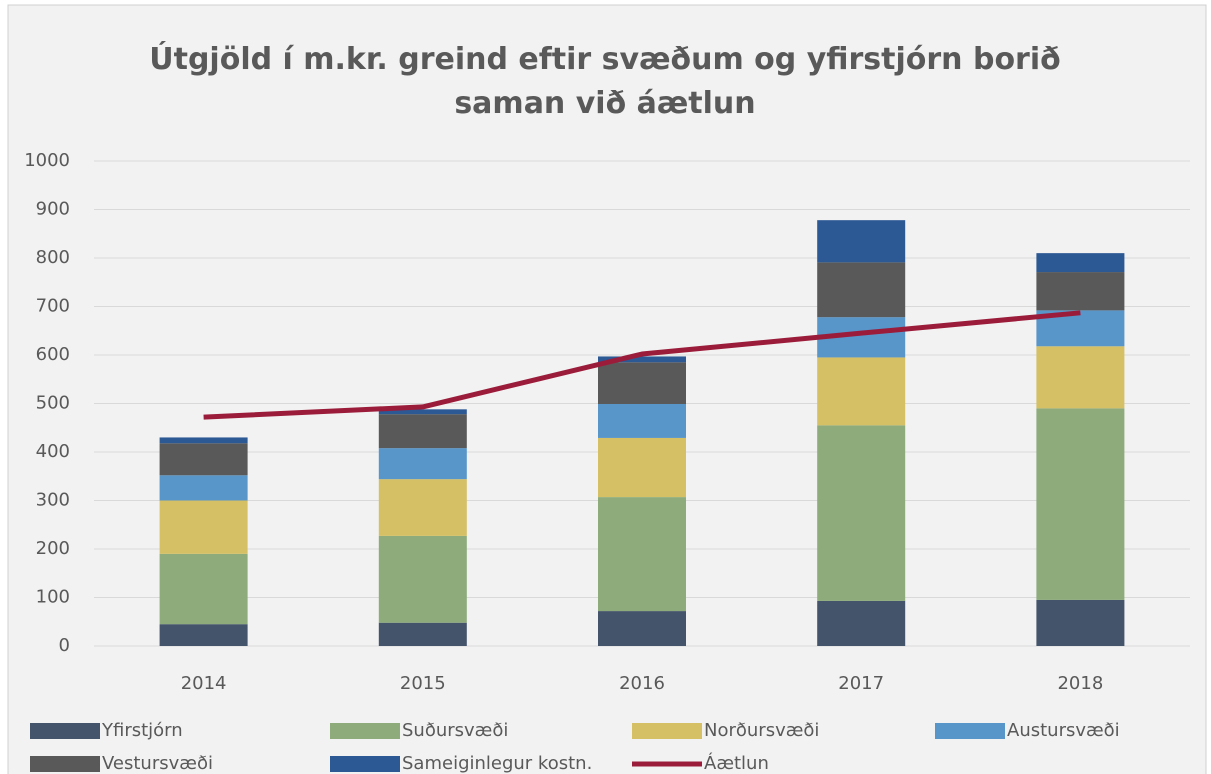  What do you see at coordinates (47, 160) in the screenshot?
I see `y-tick-label: 1000` at bounding box center [47, 160].